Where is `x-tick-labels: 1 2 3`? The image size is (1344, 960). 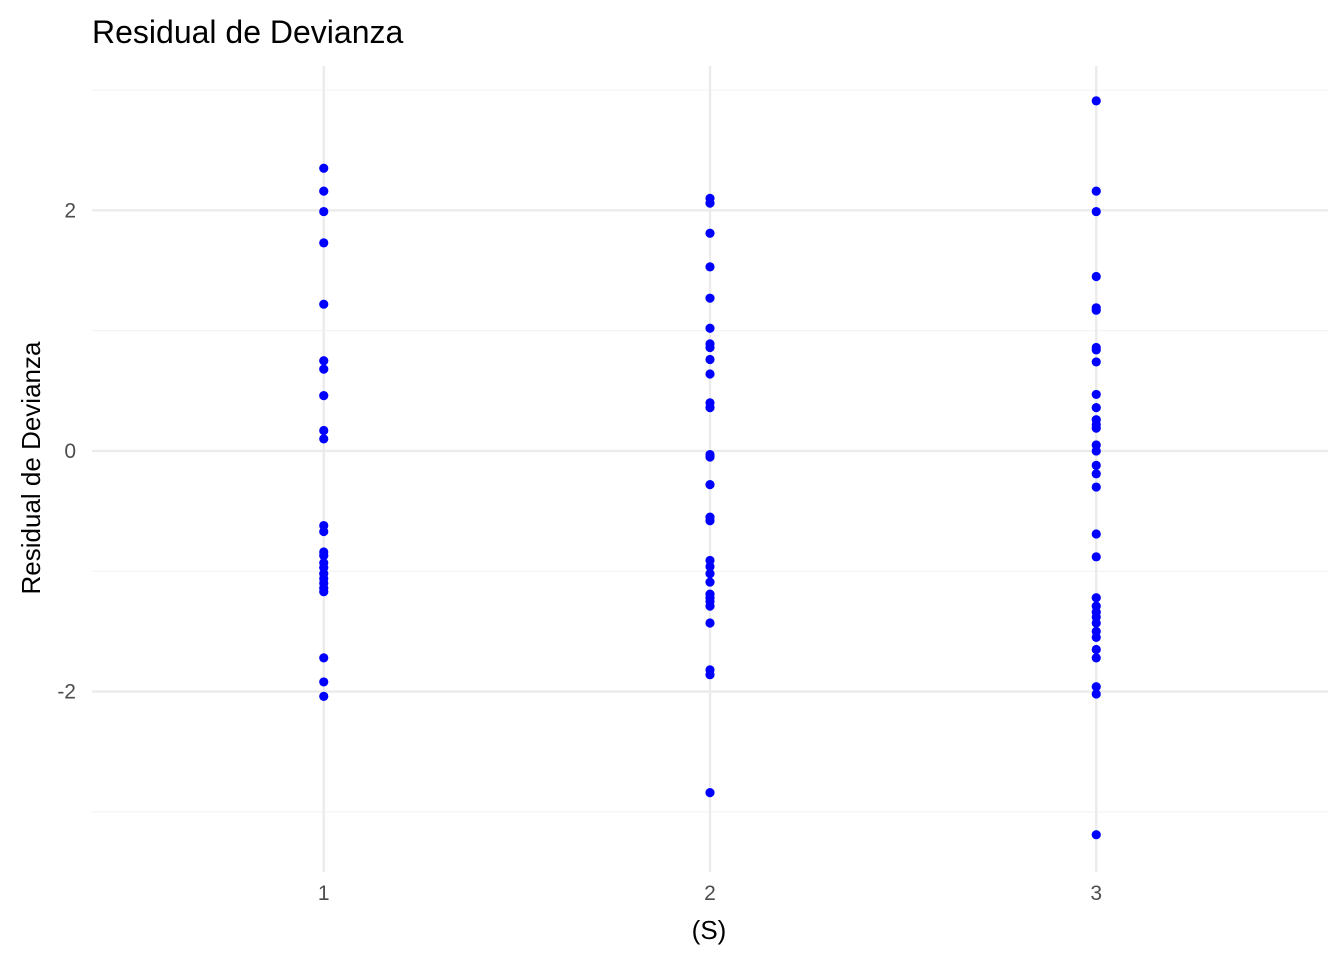
x-tick-labels: 1 2 3 is located at coordinates (710, 893).